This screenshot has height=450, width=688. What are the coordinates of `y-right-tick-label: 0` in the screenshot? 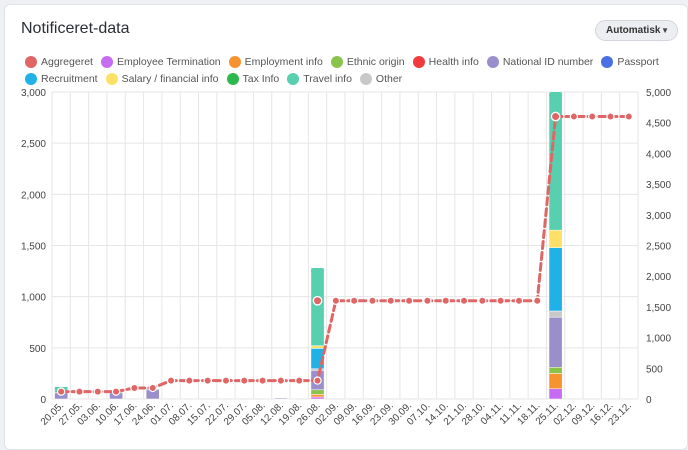 It's located at (649, 400).